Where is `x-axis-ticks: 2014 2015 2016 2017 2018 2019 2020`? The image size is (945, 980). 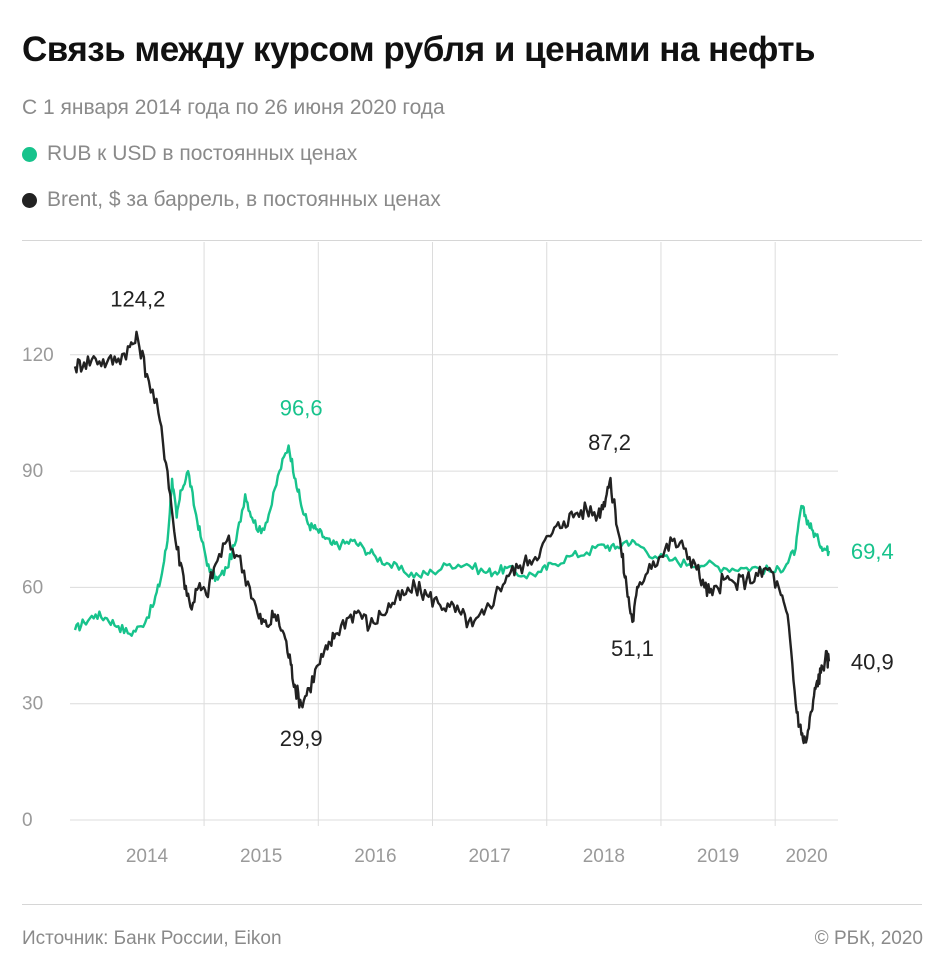 x-axis-ticks: 2014 2015 2016 2017 2018 2019 2020 is located at coordinates (477, 856).